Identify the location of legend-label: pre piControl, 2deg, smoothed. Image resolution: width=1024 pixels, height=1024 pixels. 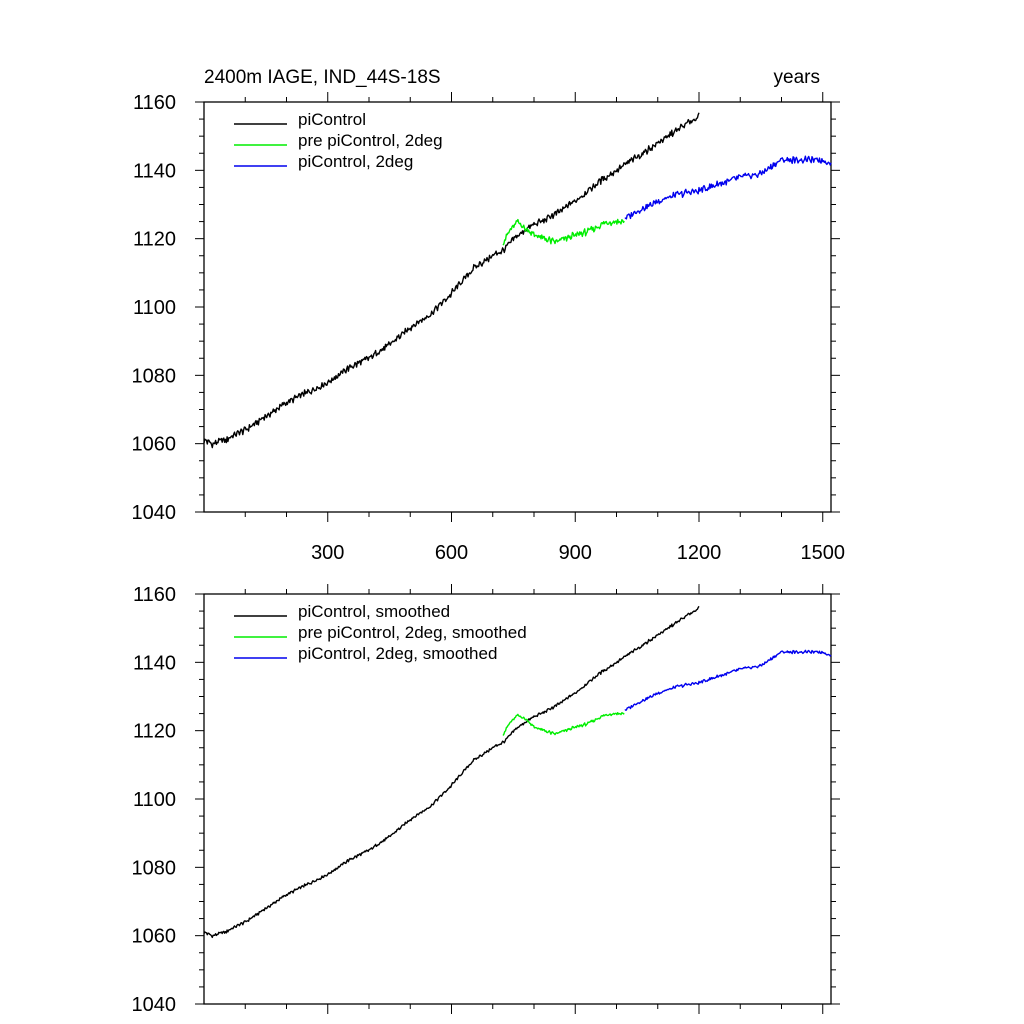
(412, 632).